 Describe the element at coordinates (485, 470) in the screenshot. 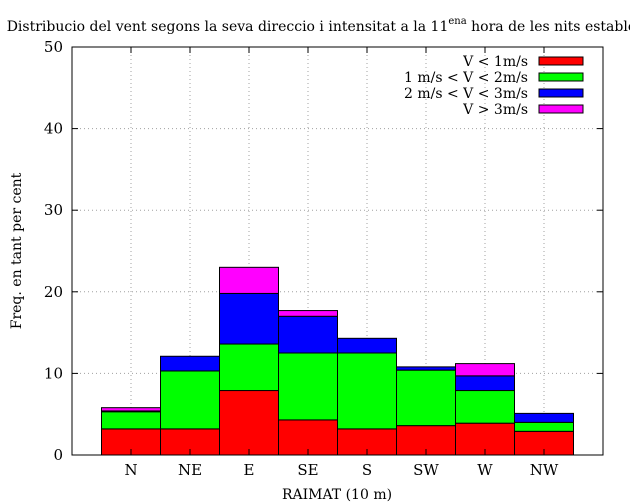

I see `x-tick-label: W` at that location.